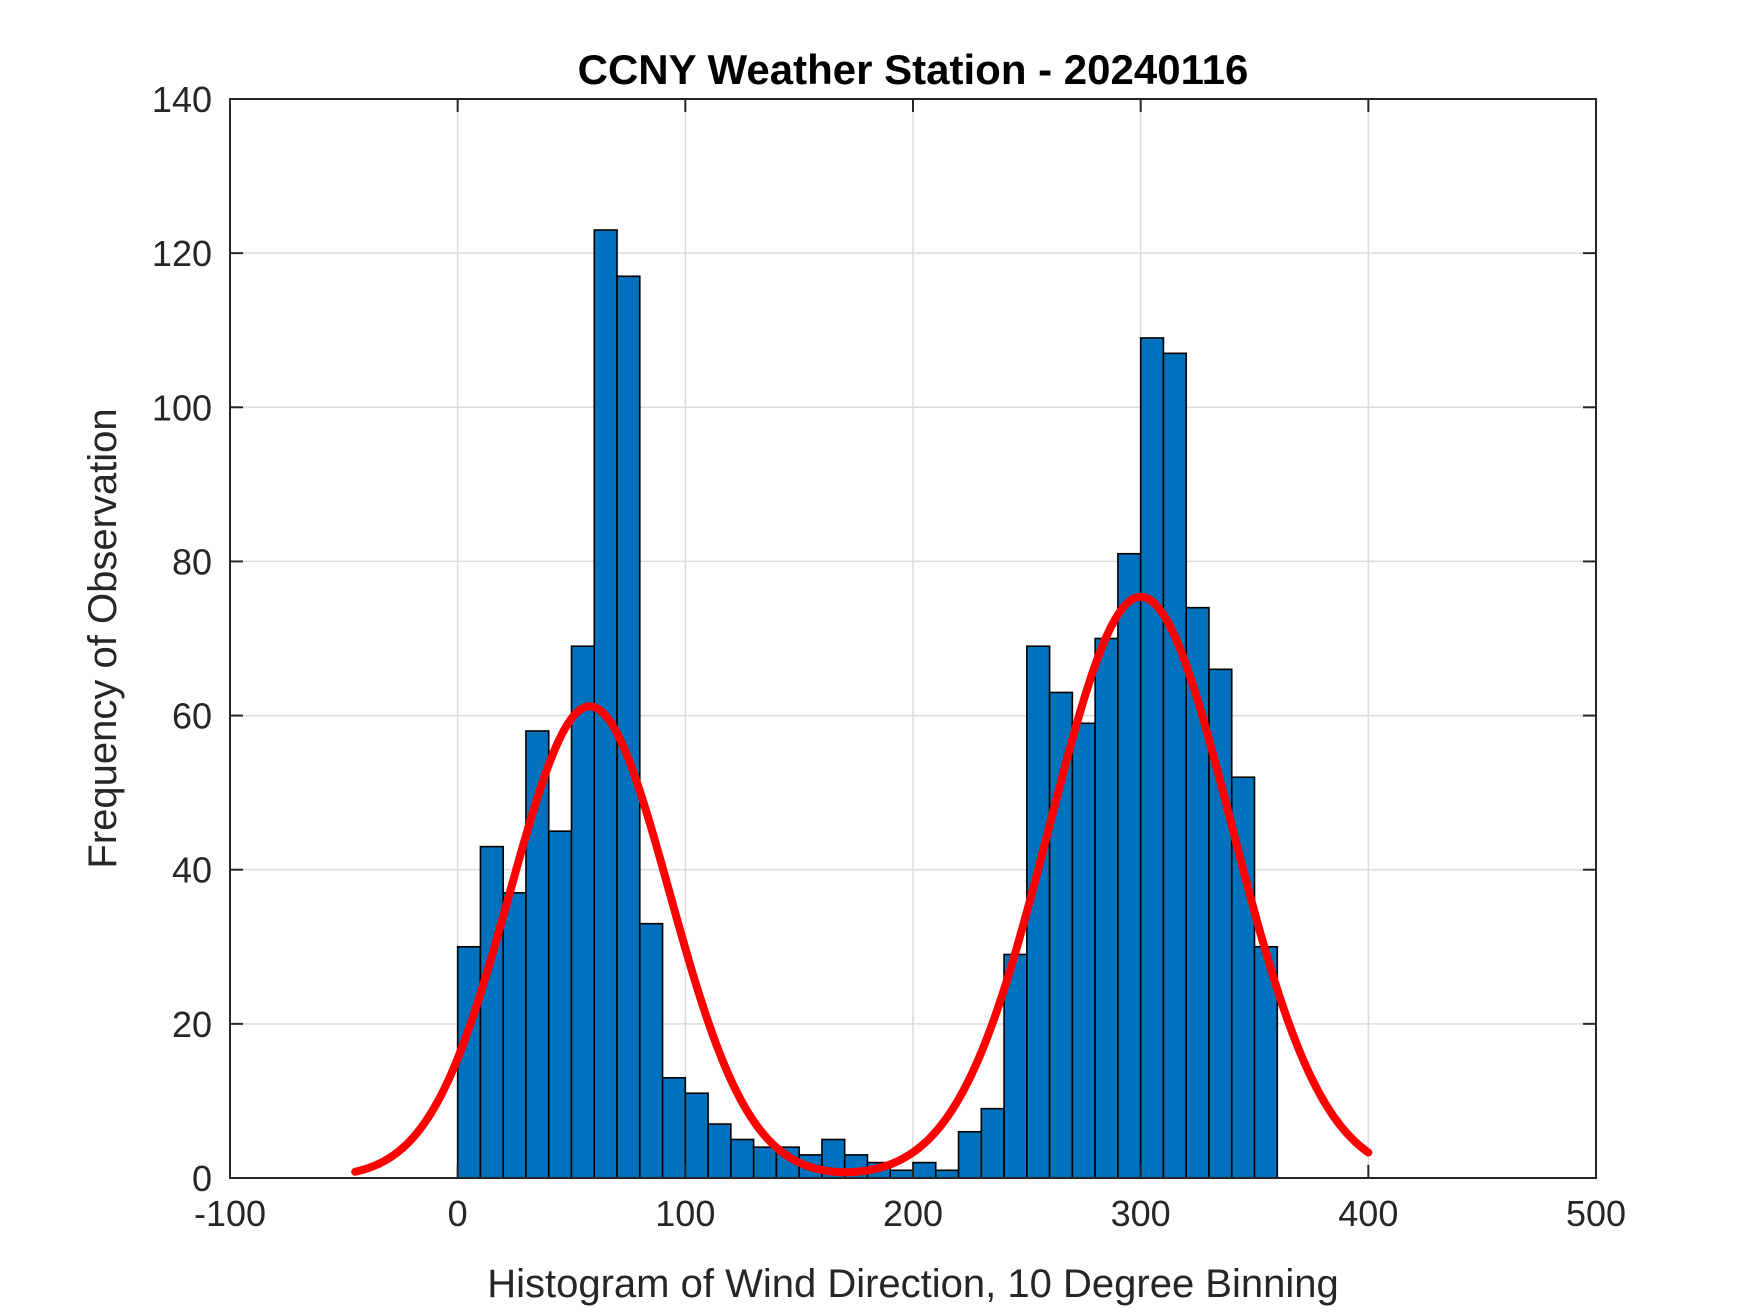 The height and width of the screenshot is (1313, 1750). I want to click on x-tick-label: 300, so click(1141, 1213).